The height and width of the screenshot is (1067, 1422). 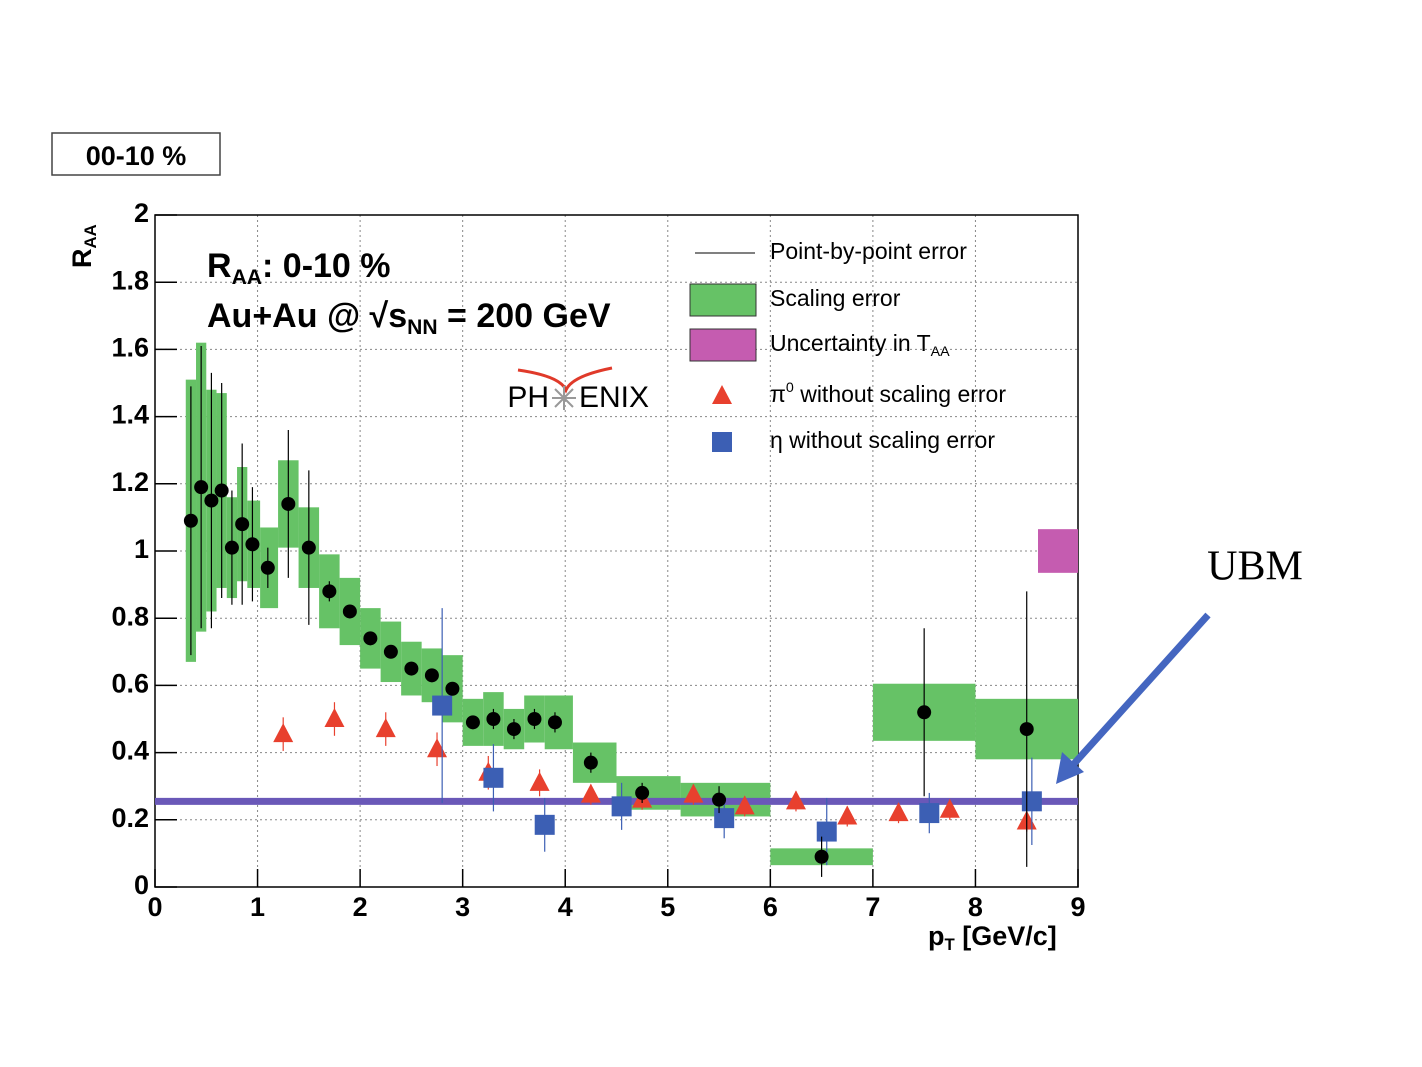 I want to click on x-axis-label-part: p, so click(x=936, y=936).